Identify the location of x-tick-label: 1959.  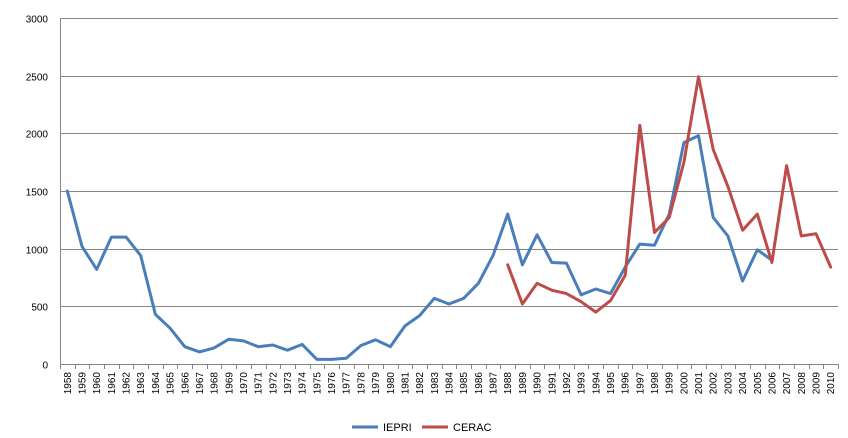
(83, 383).